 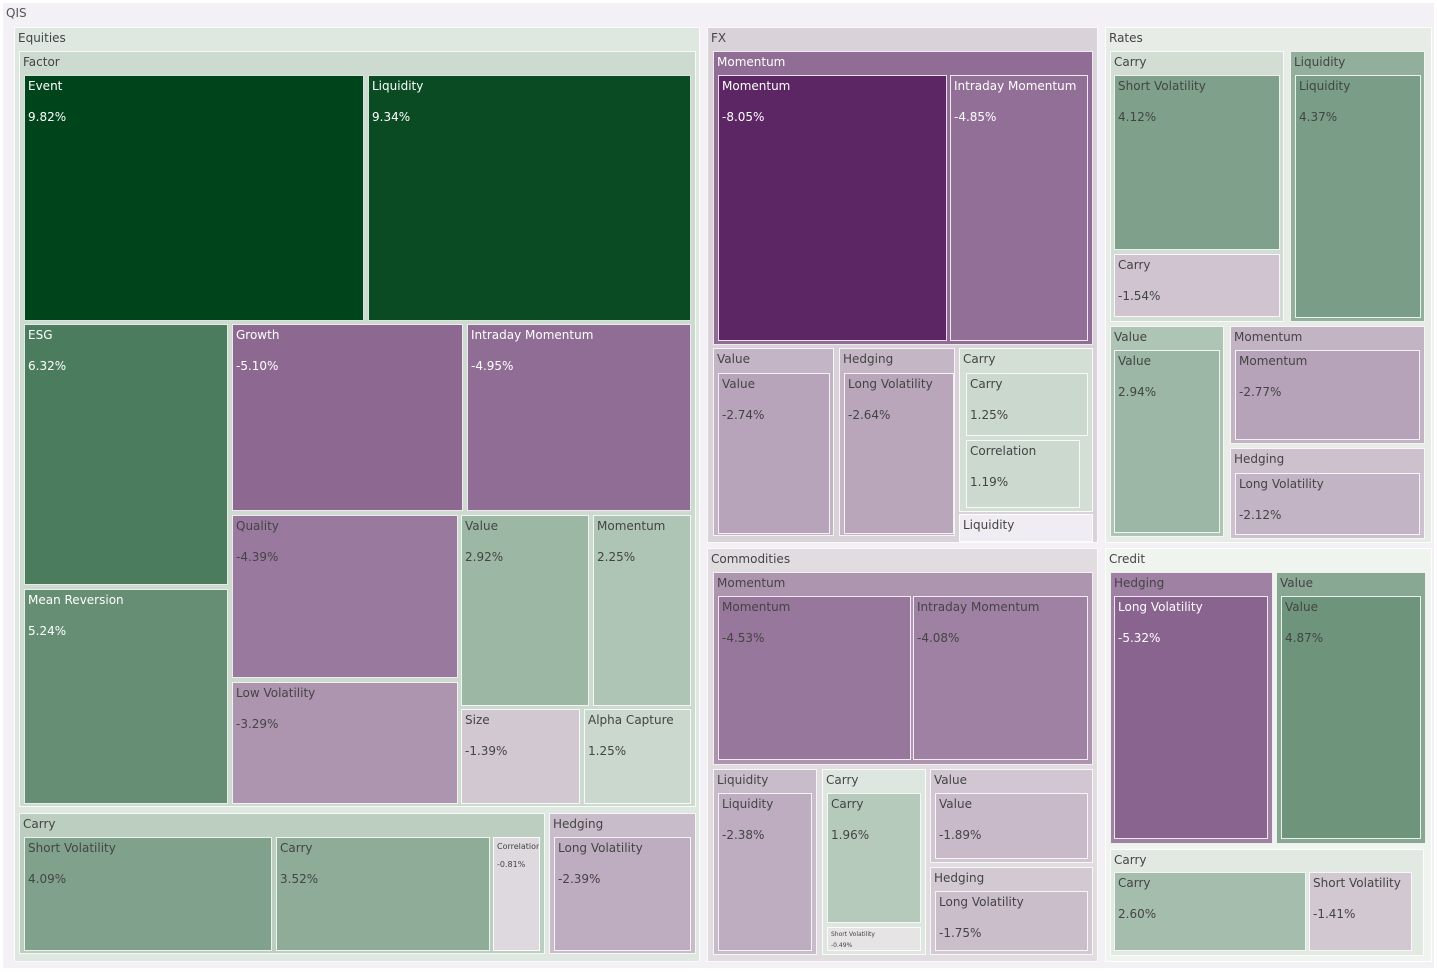 I want to click on subgroup-label: Factor, so click(x=41, y=62).